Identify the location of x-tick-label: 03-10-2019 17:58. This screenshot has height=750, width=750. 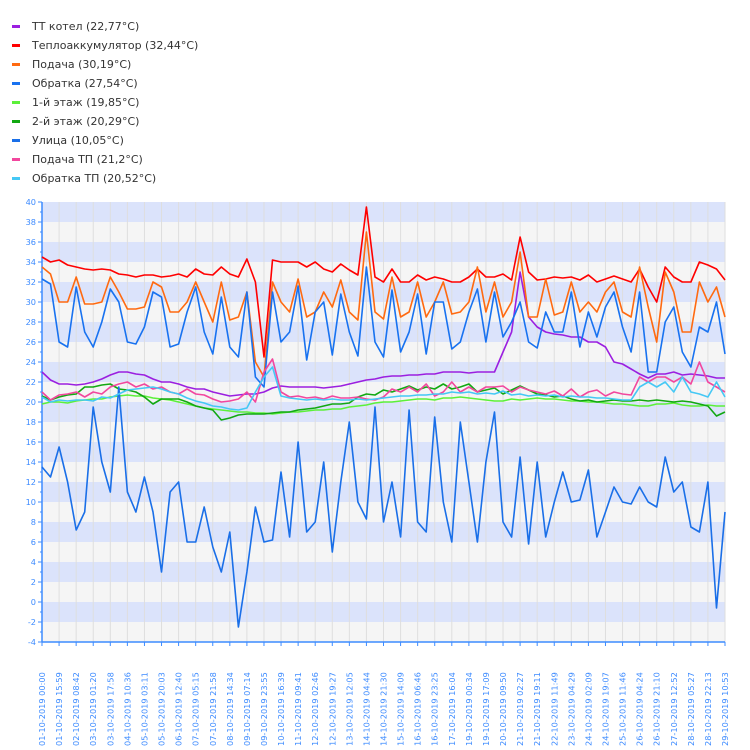
(110, 709).